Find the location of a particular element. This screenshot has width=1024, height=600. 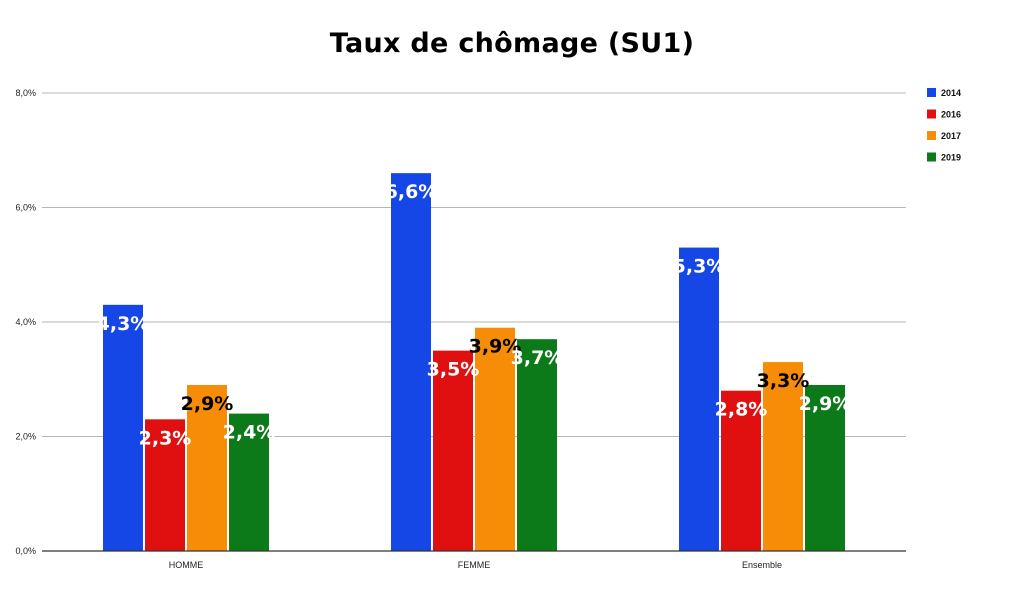

bar-2019-ensemble is located at coordinates (825, 467).